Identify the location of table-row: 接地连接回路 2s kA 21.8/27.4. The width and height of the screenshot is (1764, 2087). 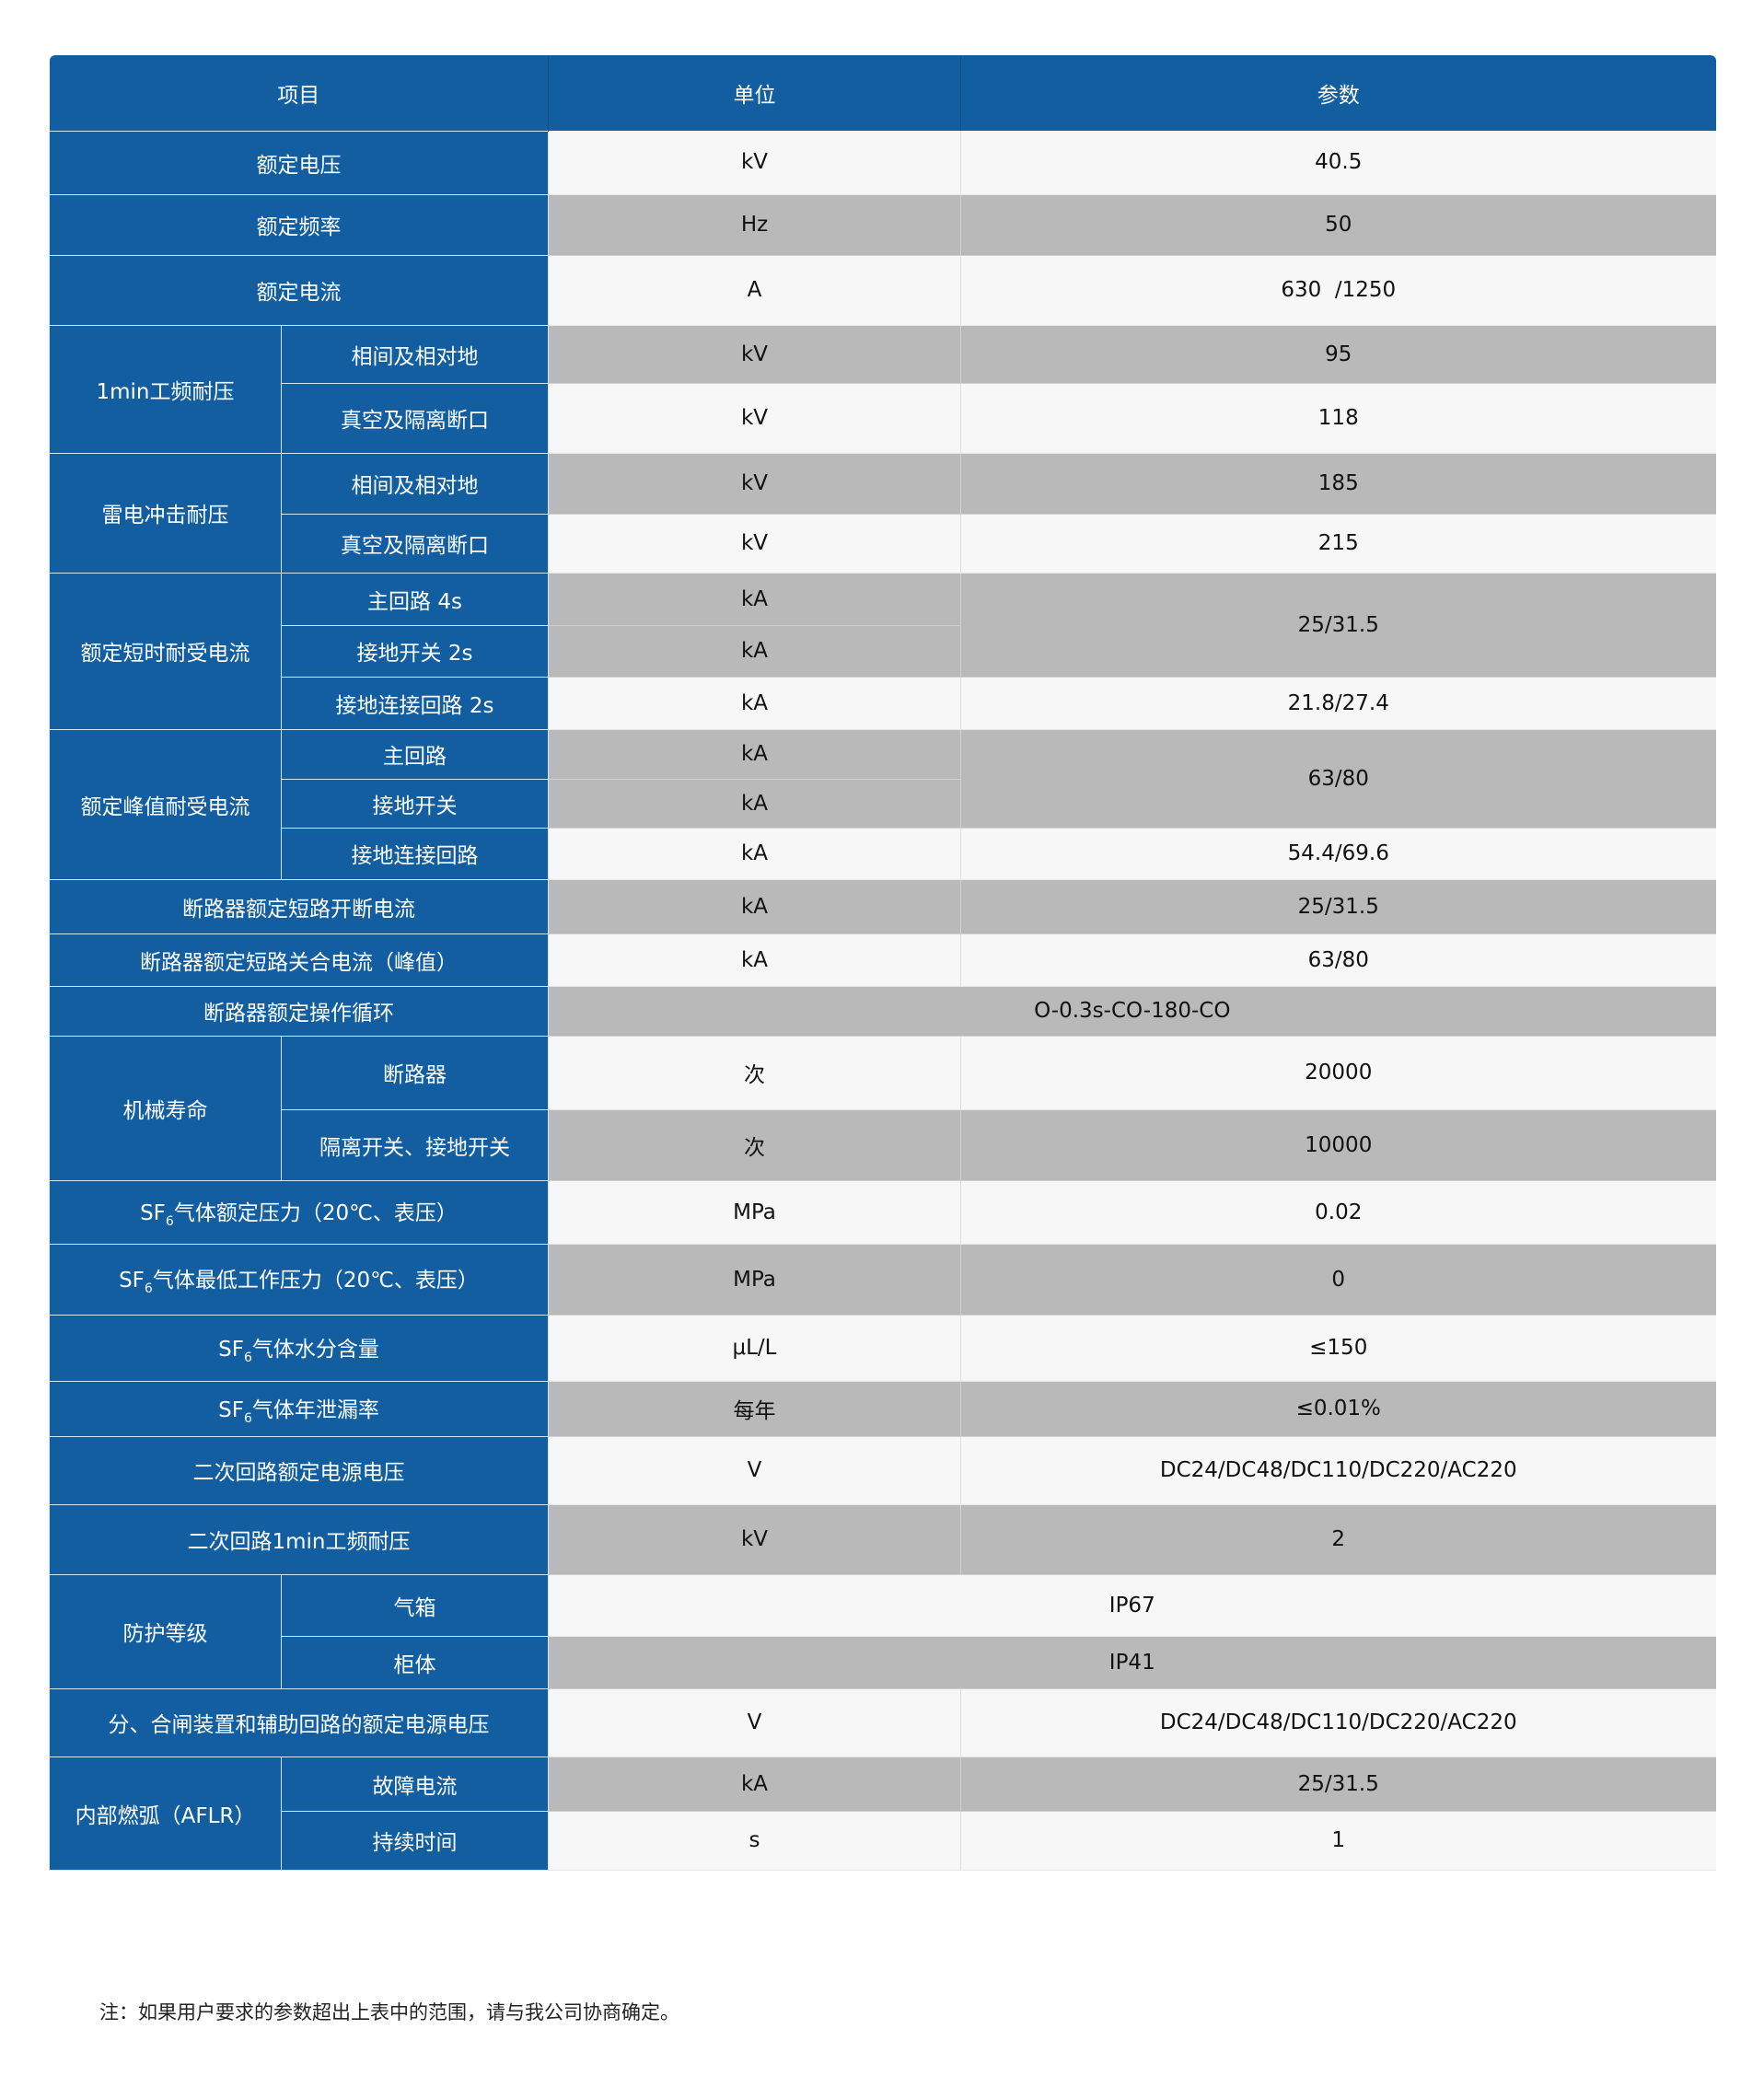
(883, 703).